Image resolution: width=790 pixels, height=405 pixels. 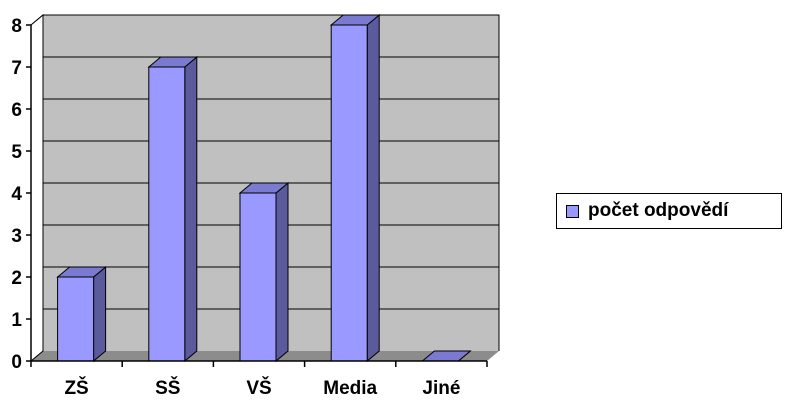 What do you see at coordinates (76, 388) in the screenshot?
I see `x-tick-label: ZŠ` at bounding box center [76, 388].